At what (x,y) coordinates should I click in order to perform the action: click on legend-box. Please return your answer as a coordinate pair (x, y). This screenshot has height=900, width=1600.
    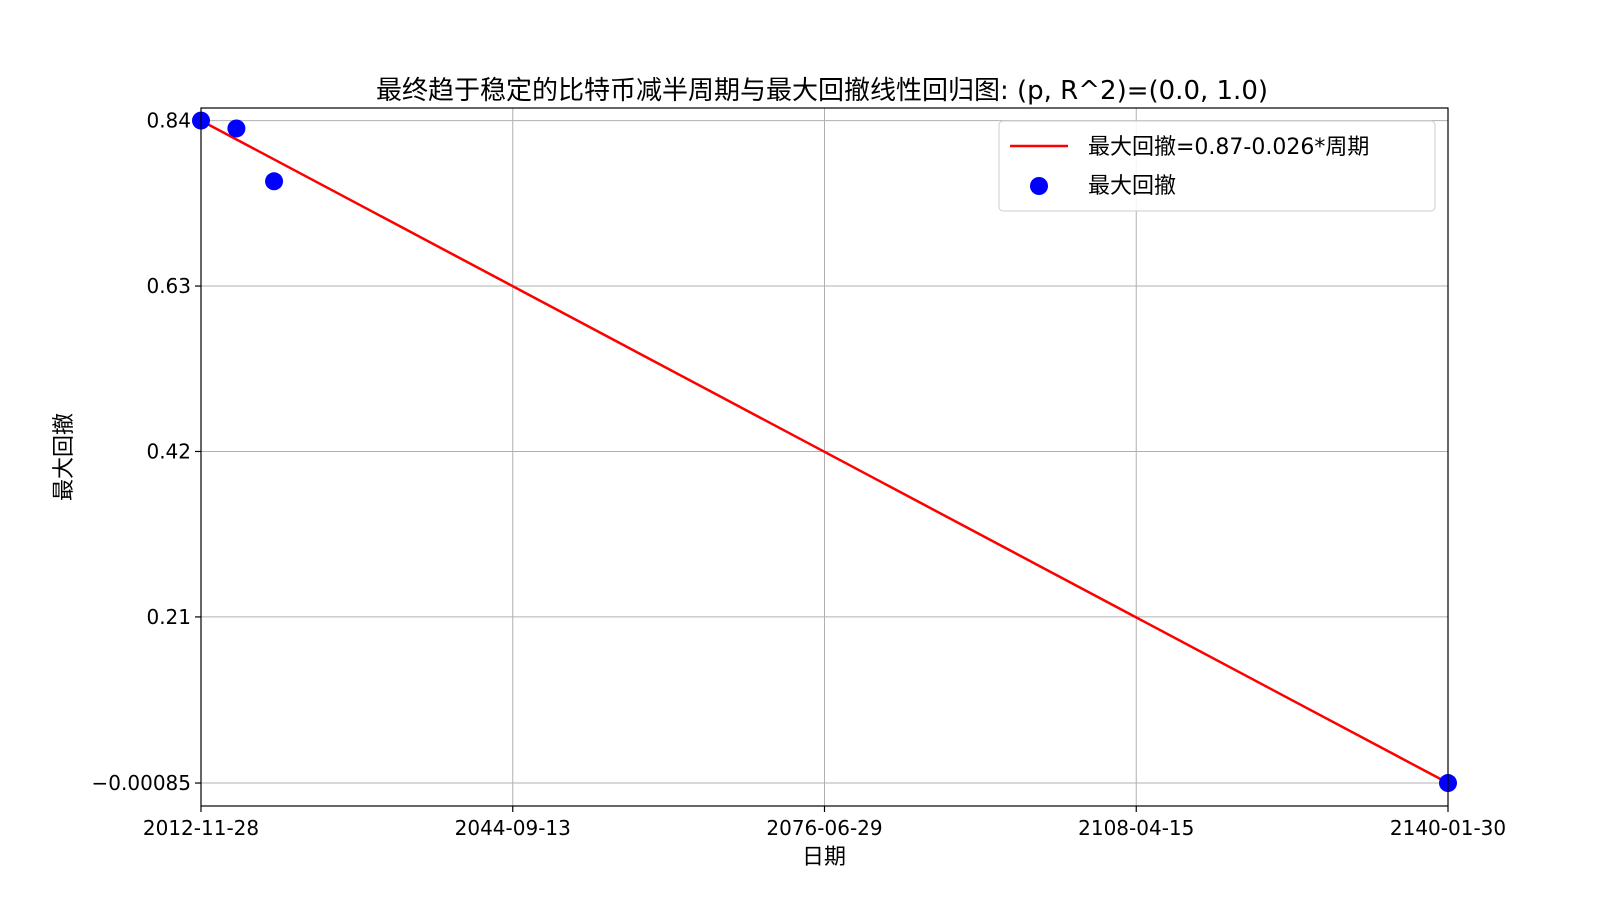
    Looking at the image, I should click on (1217, 166).